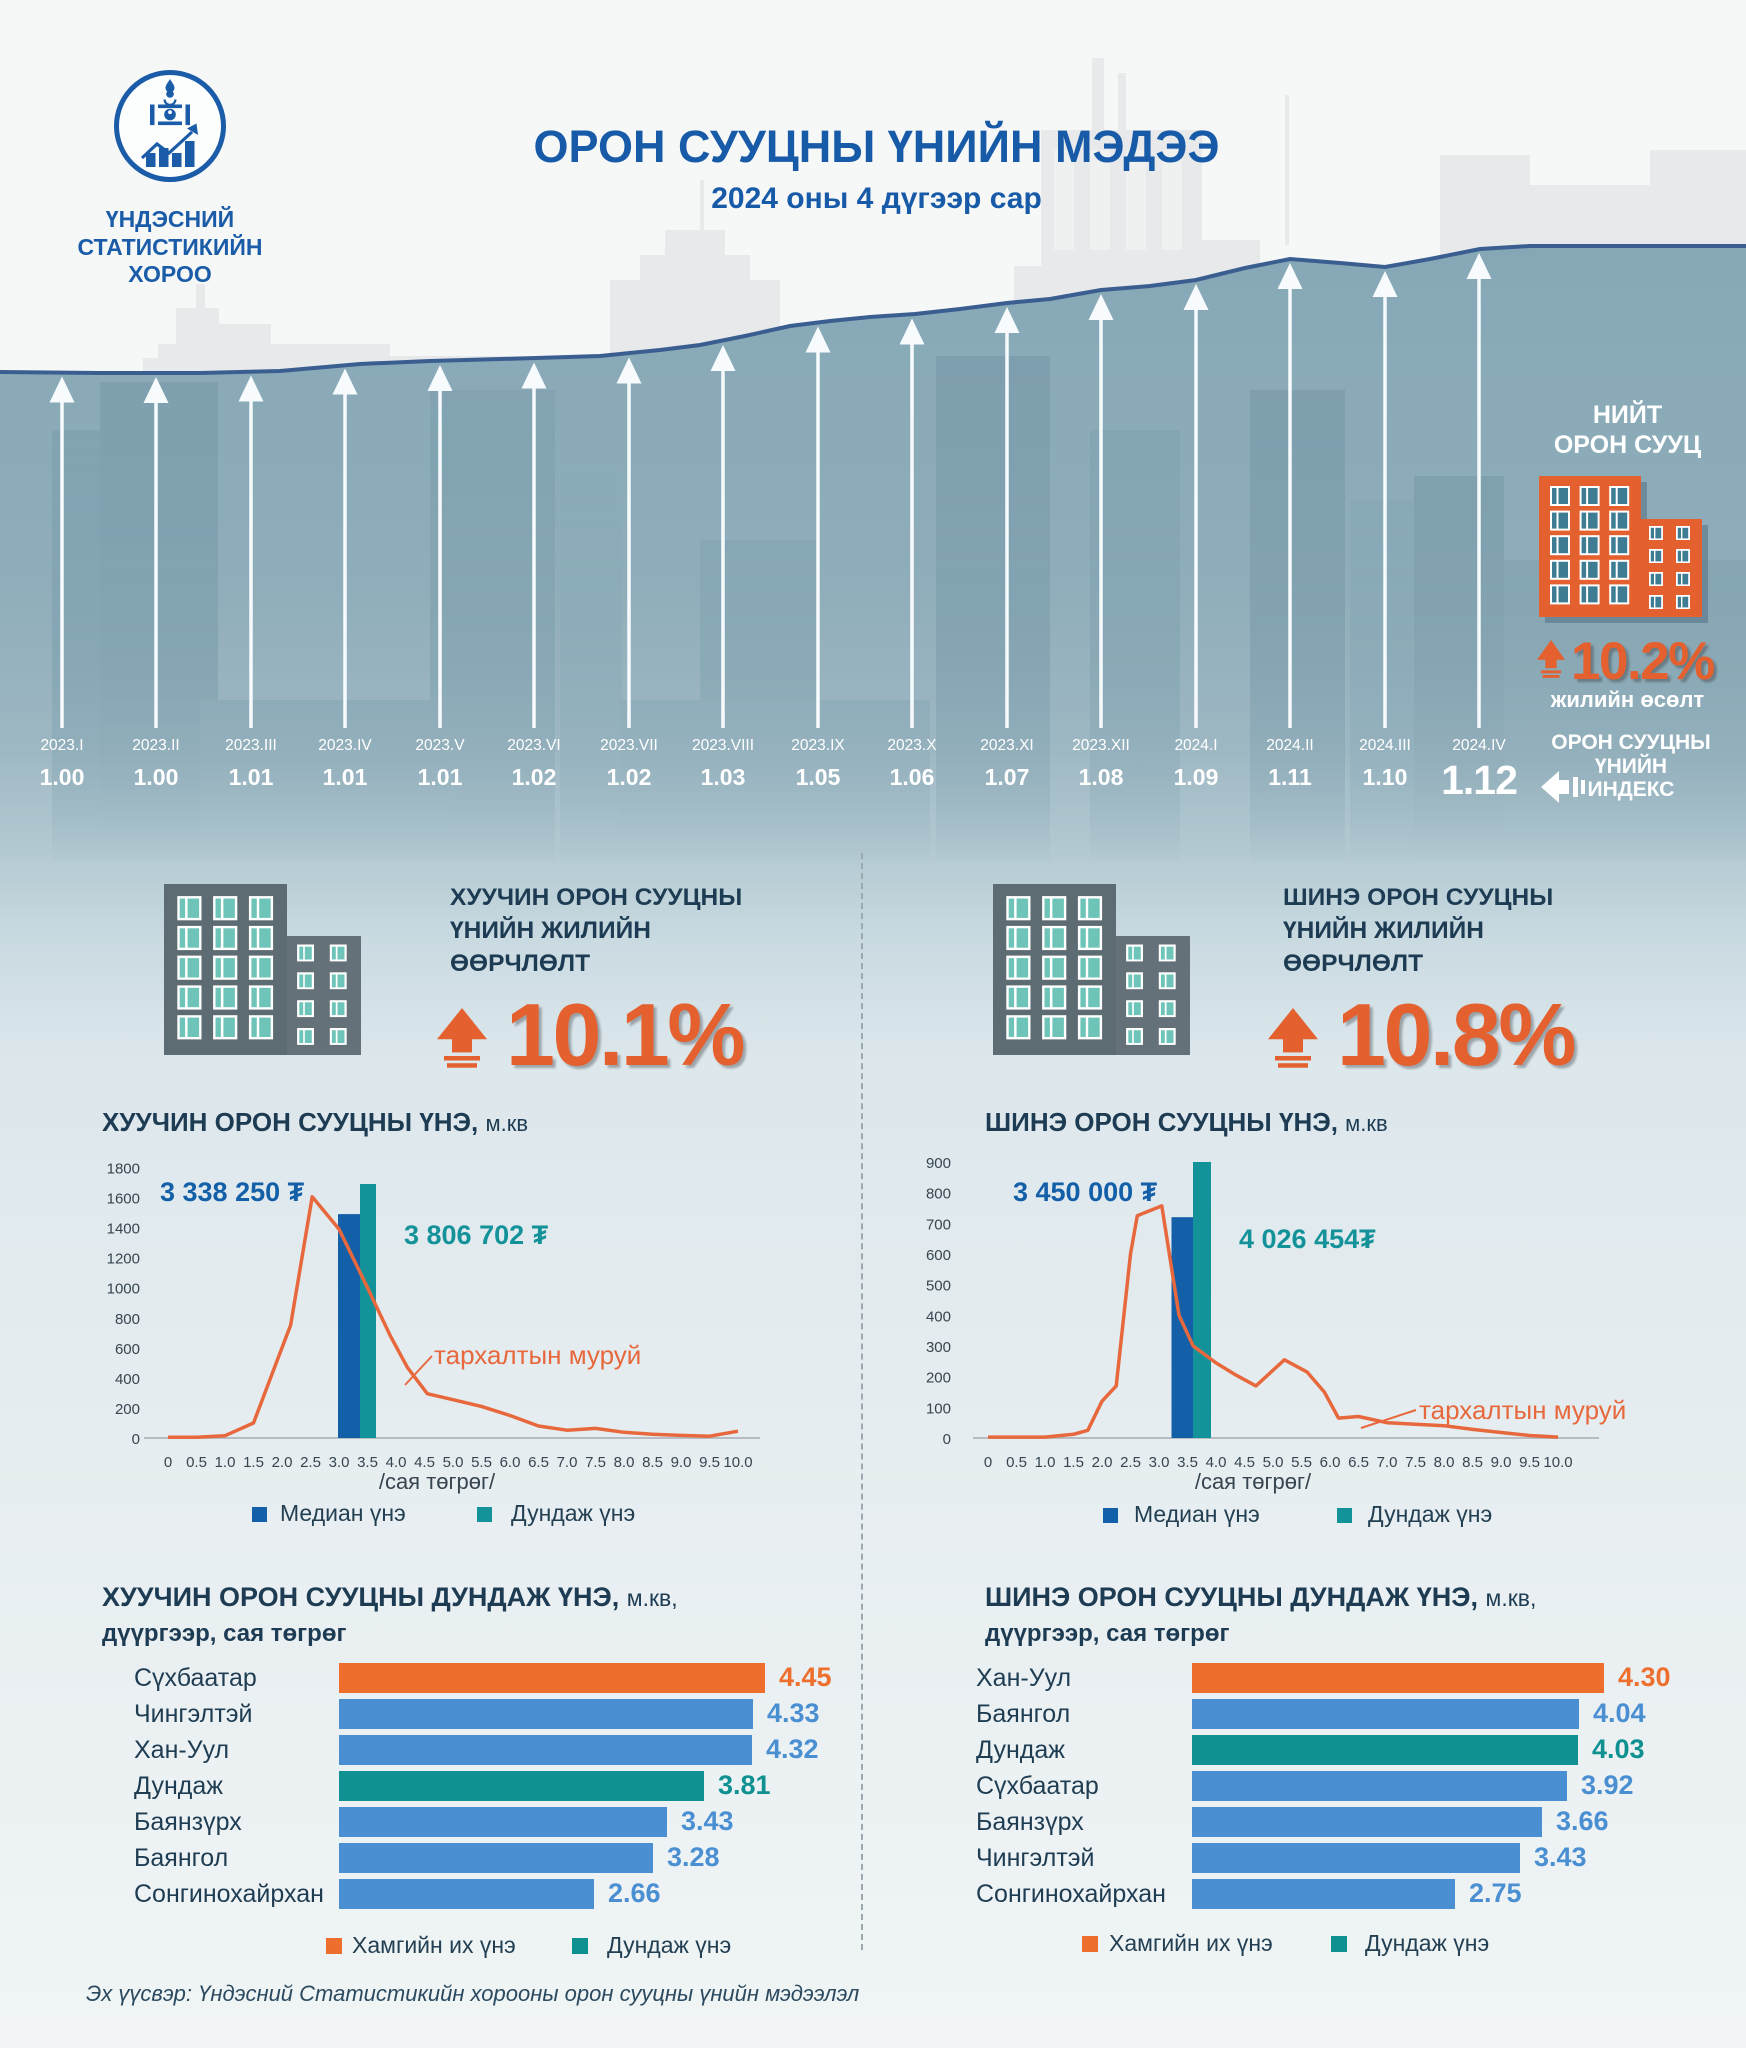 The height and width of the screenshot is (2048, 1746). I want to click on svg-text: 700, so click(938, 1224).